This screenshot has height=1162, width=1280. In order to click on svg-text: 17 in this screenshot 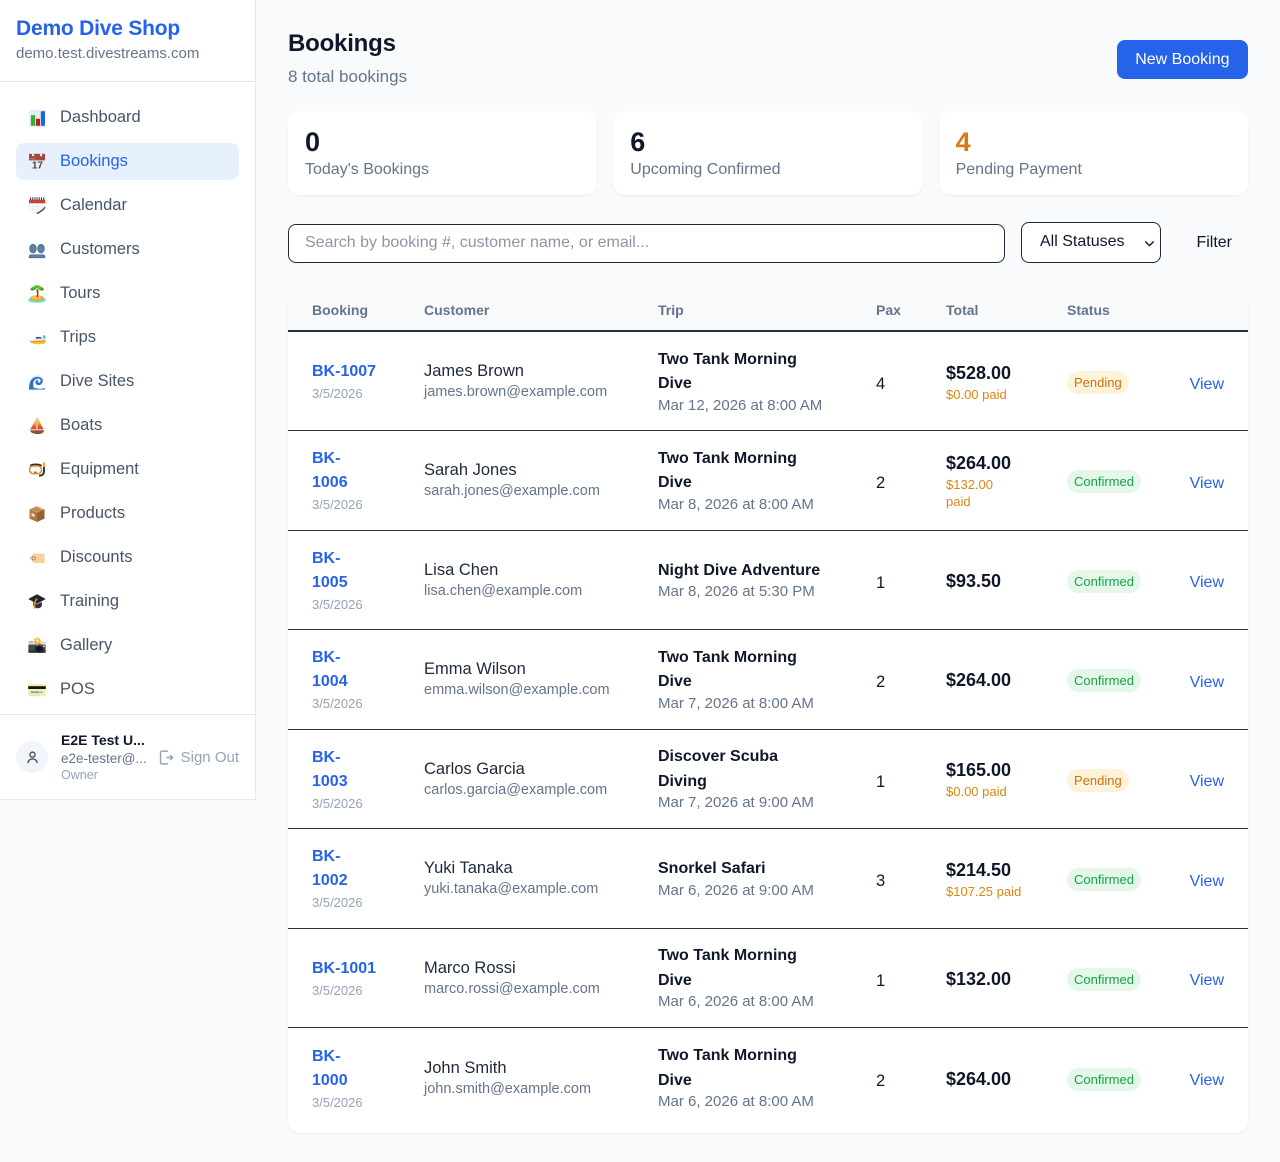, I will do `click(38, 165)`.